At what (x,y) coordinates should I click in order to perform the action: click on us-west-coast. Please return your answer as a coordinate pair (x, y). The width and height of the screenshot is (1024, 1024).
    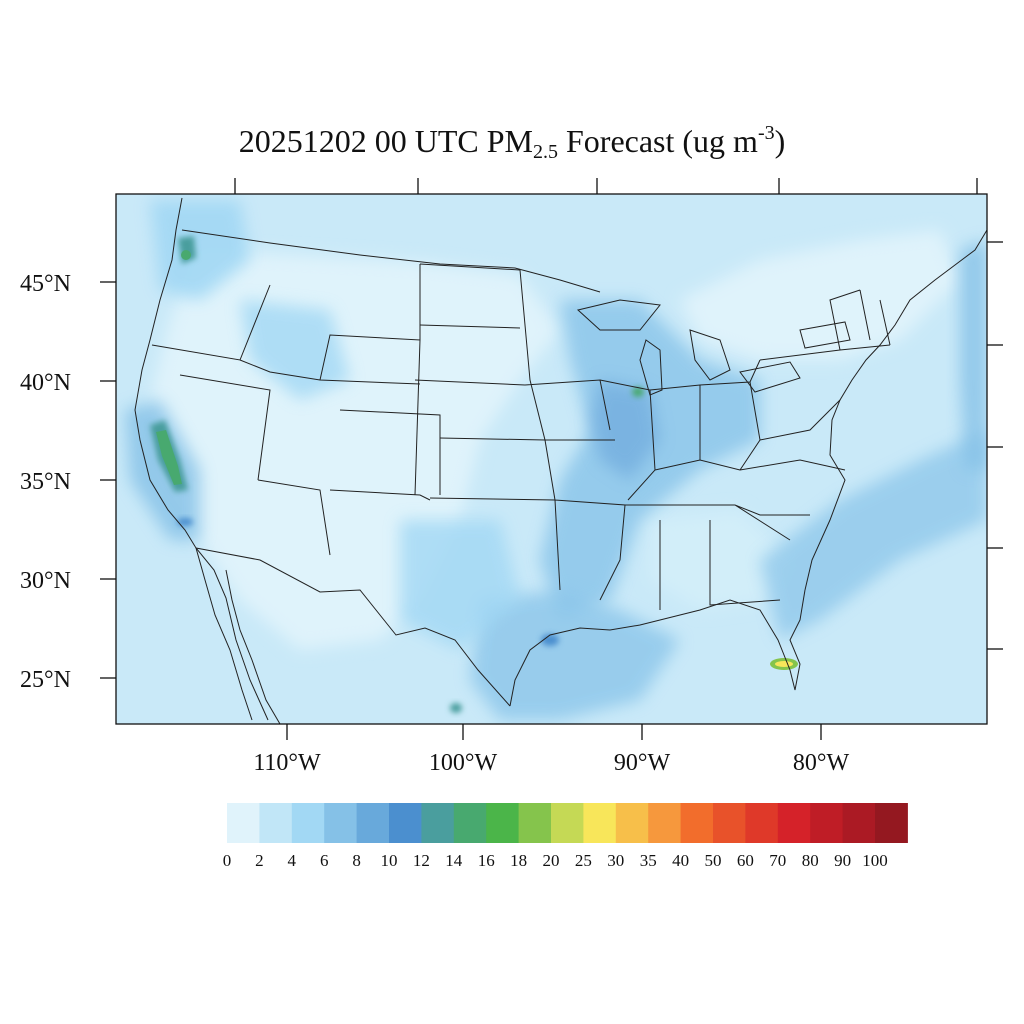
    Looking at the image, I should click on (201, 459).